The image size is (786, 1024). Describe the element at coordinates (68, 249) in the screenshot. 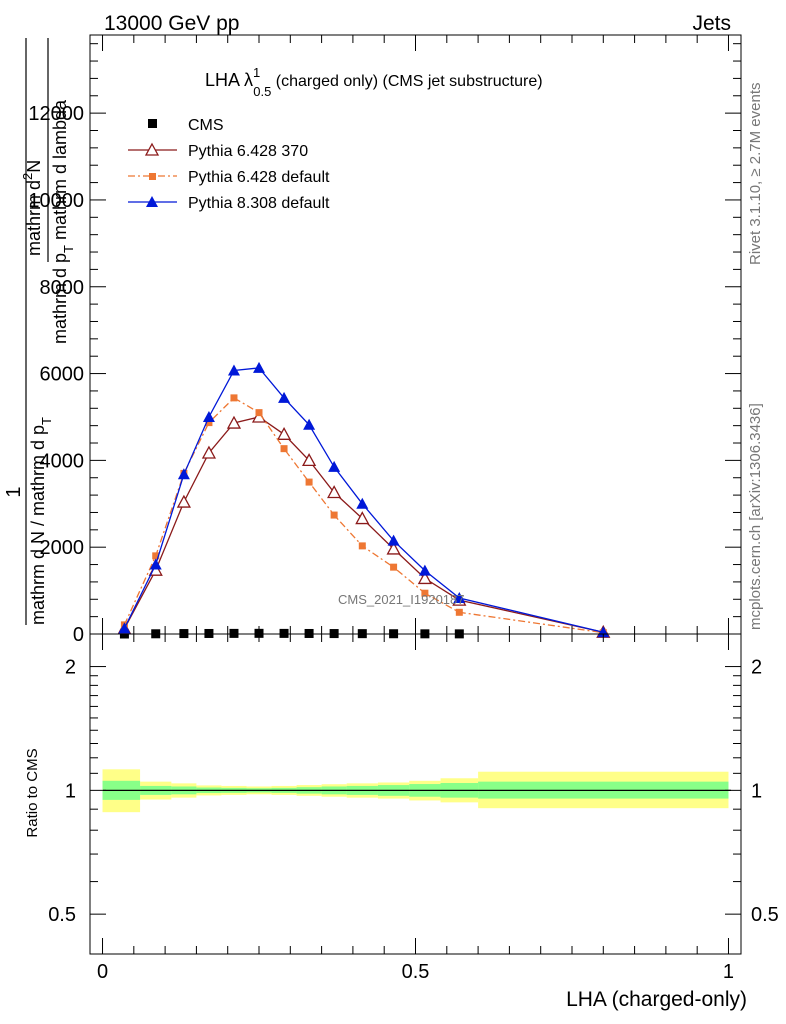

I see `ylabel-den-sub: T` at that location.